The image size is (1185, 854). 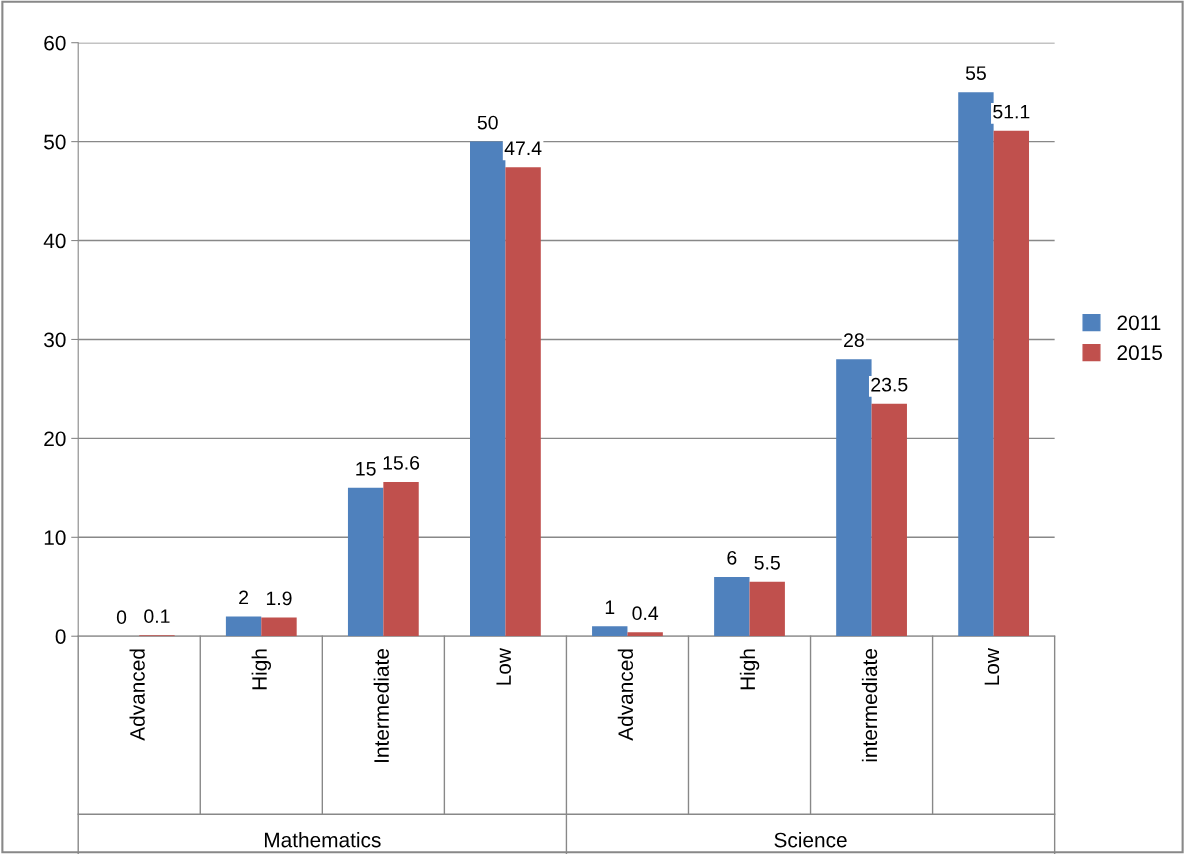 I want to click on data-label: 0.1, so click(x=157, y=616).